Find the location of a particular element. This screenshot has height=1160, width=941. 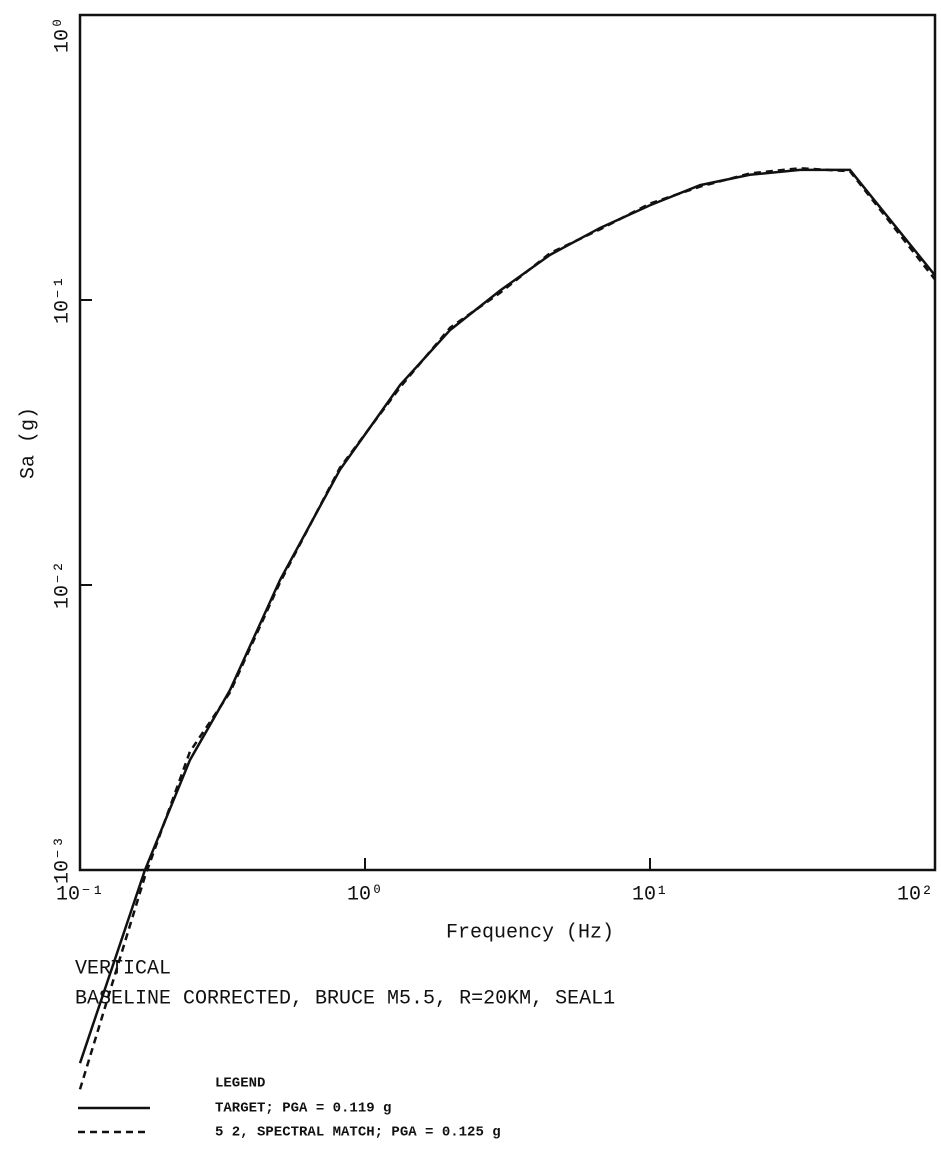

legend-label: TARGET; PGA = 0.119 g is located at coordinates (303, 1109).